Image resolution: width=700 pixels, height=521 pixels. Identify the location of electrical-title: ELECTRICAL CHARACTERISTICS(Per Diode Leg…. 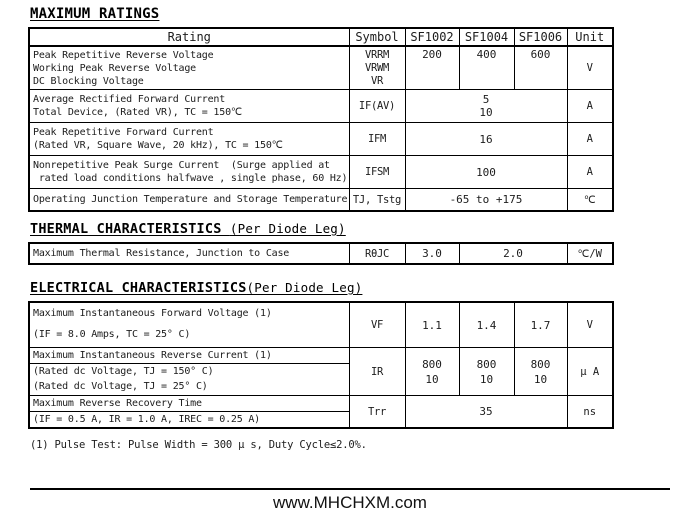
(321, 288).